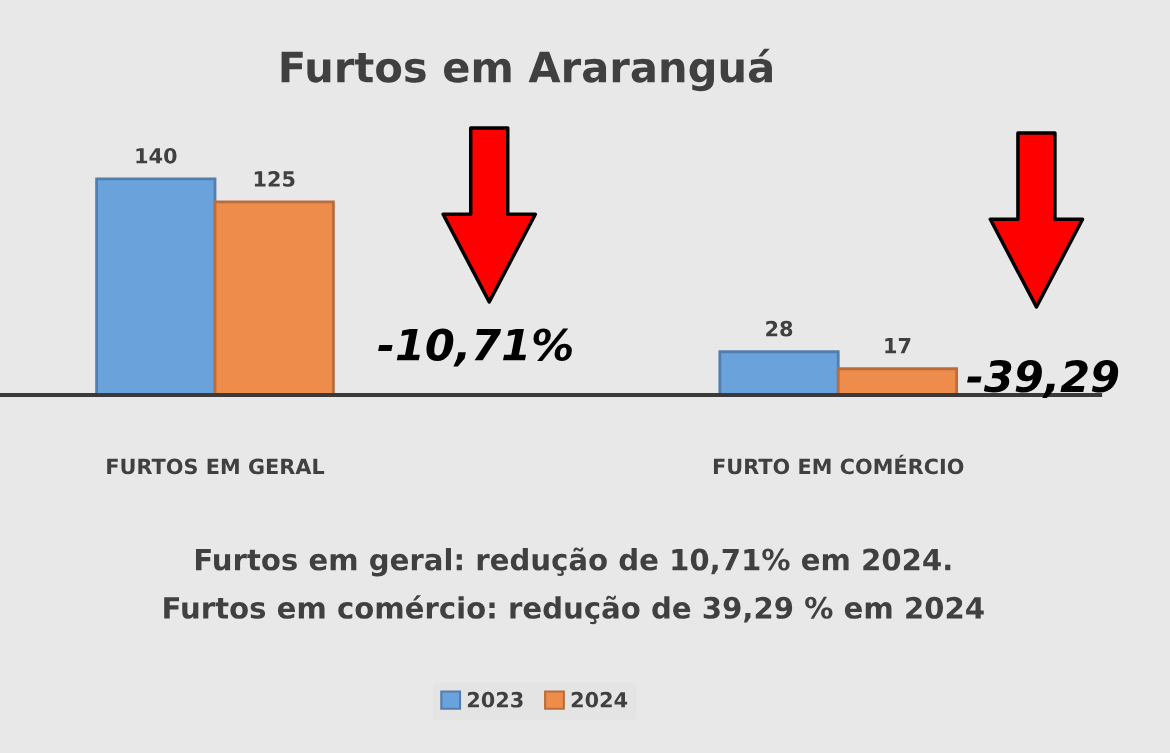 Image resolution: width=1170 pixels, height=753 pixels. Describe the element at coordinates (1043, 379) in the screenshot. I see `annotation: -39,29` at that location.